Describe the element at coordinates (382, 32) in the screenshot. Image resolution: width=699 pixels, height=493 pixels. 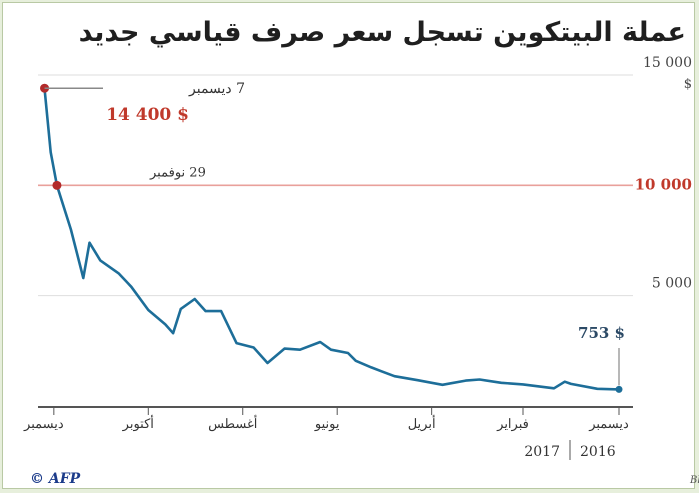
I see `chart-title: عملة البيتكوين تسجل سعر صرف قياسي جديد` at that location.